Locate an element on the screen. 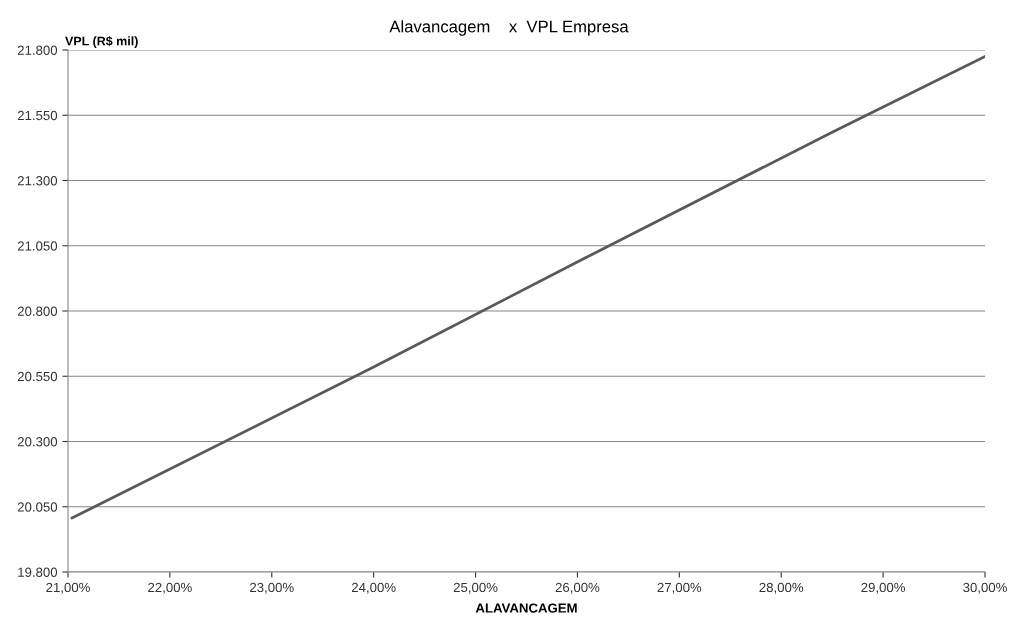 This screenshot has width=1018, height=630. y-tick-label: 19.800 is located at coordinates (38, 572).